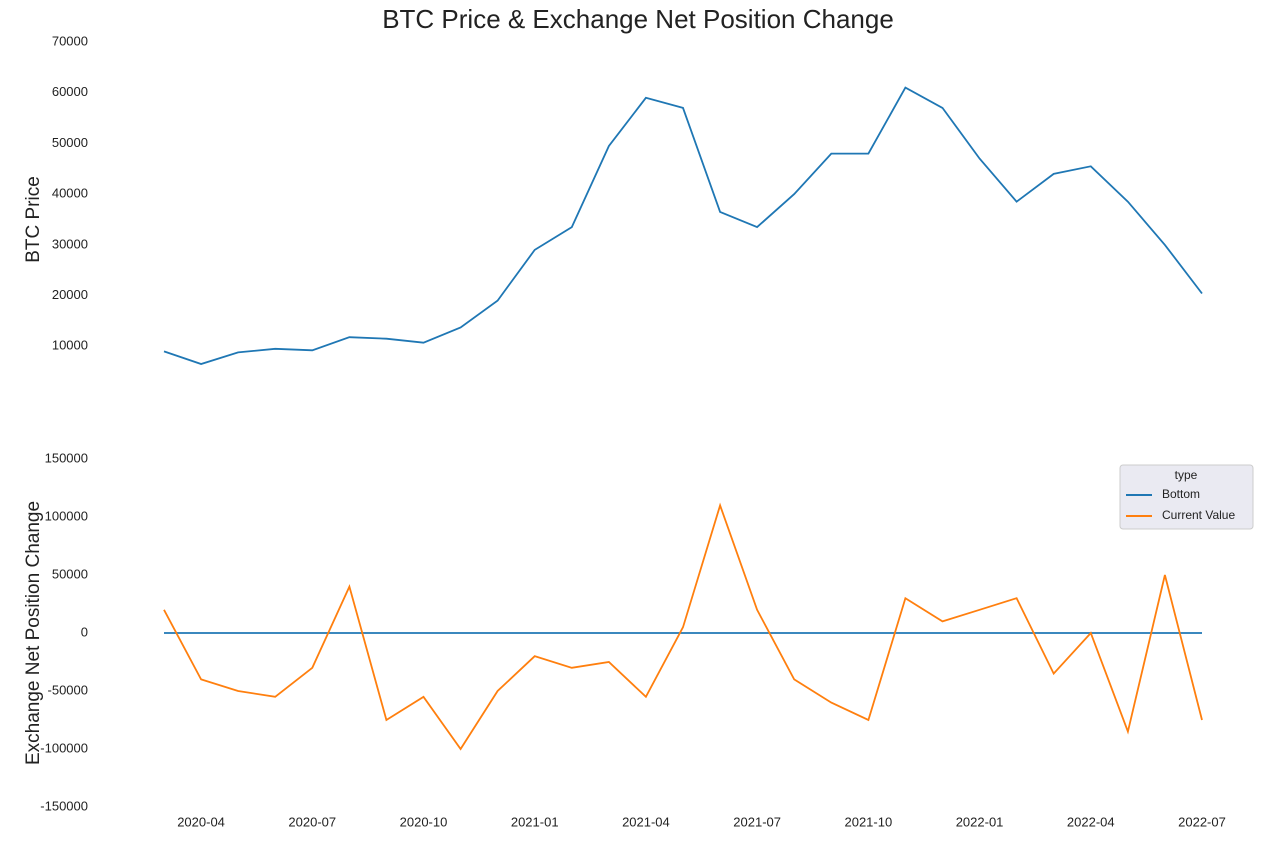 This screenshot has width=1271, height=845. What do you see at coordinates (68, 689) in the screenshot?
I see `y-tick-label: -50000` at bounding box center [68, 689].